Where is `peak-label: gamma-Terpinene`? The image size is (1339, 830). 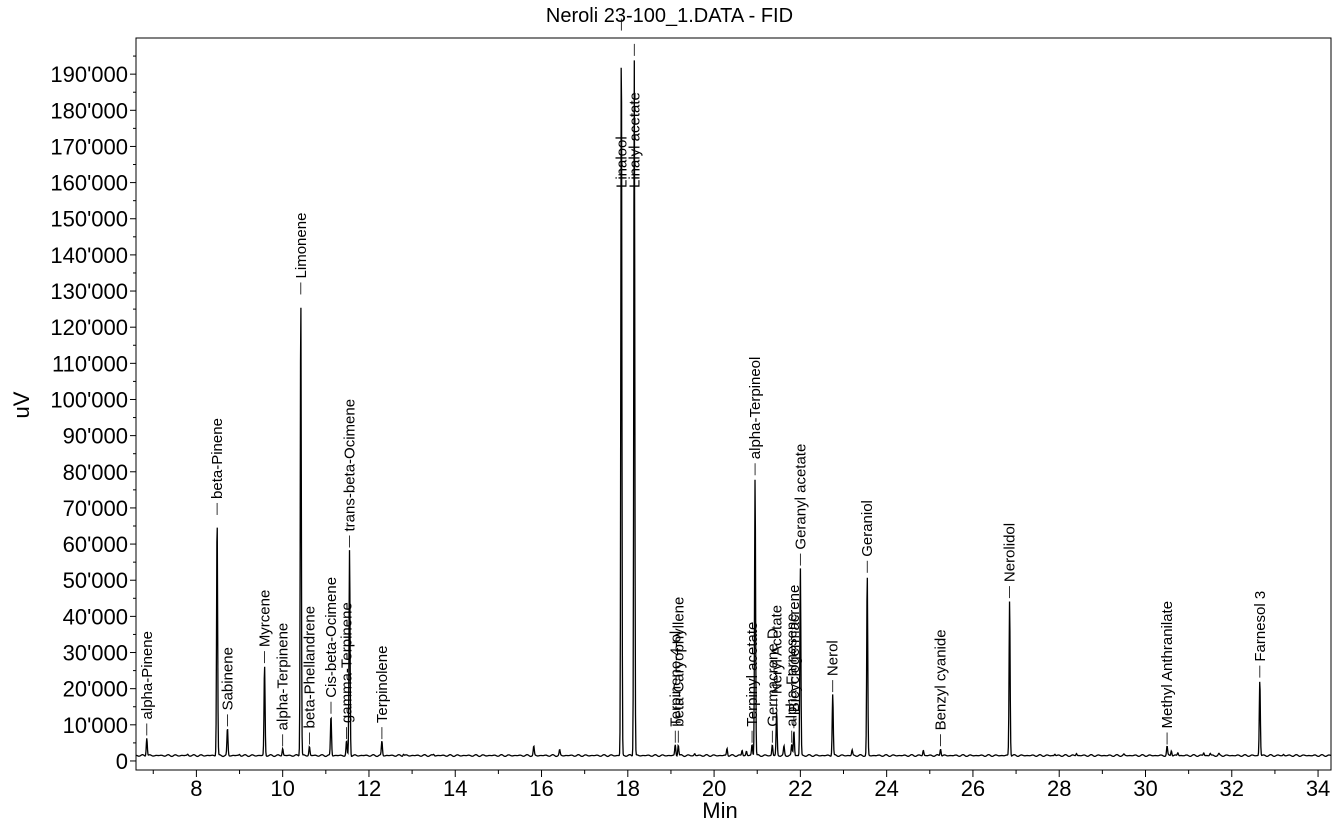 peak-label: gamma-Terpinene is located at coordinates (347, 662).